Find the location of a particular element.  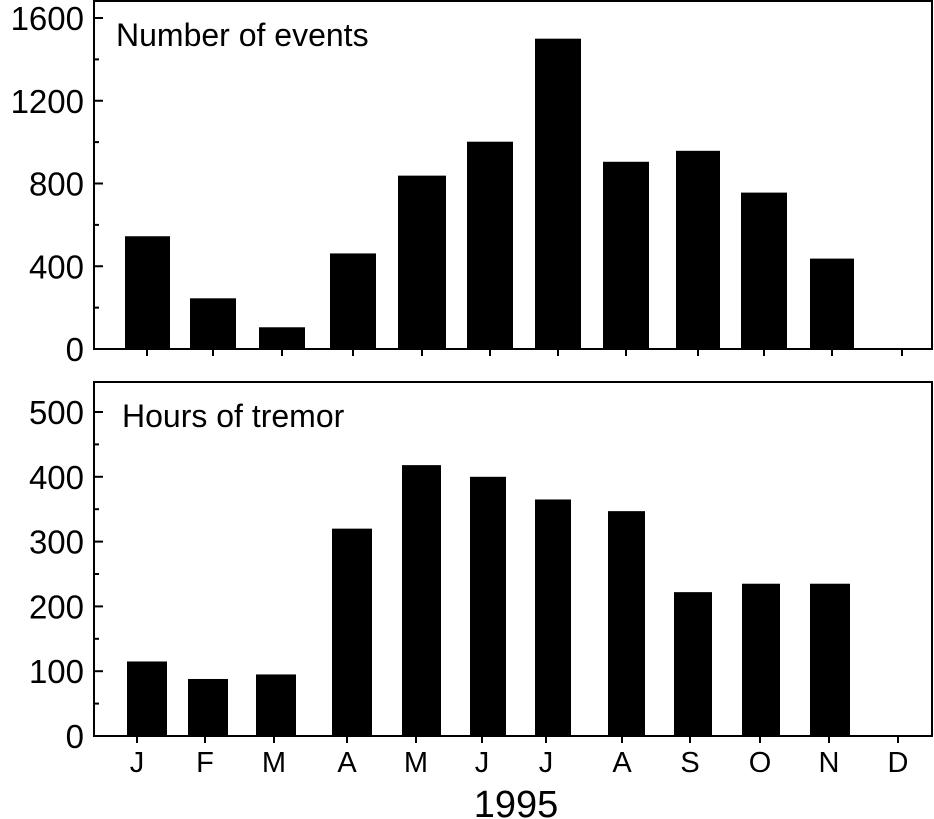

events-y-tick-label-2: 800 is located at coordinates (56, 184).